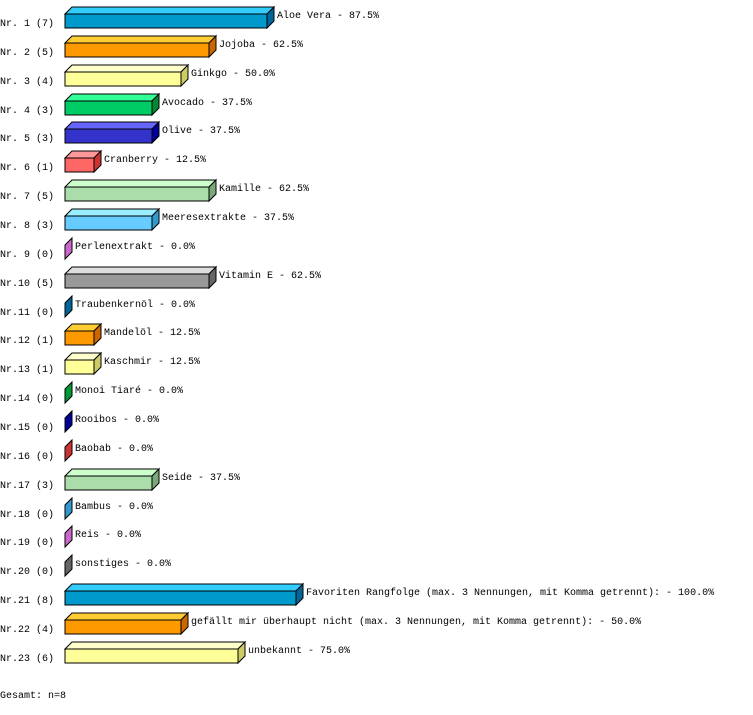 The width and height of the screenshot is (753, 715). I want to click on data-label: Baobab - 0.0%, so click(114, 449).